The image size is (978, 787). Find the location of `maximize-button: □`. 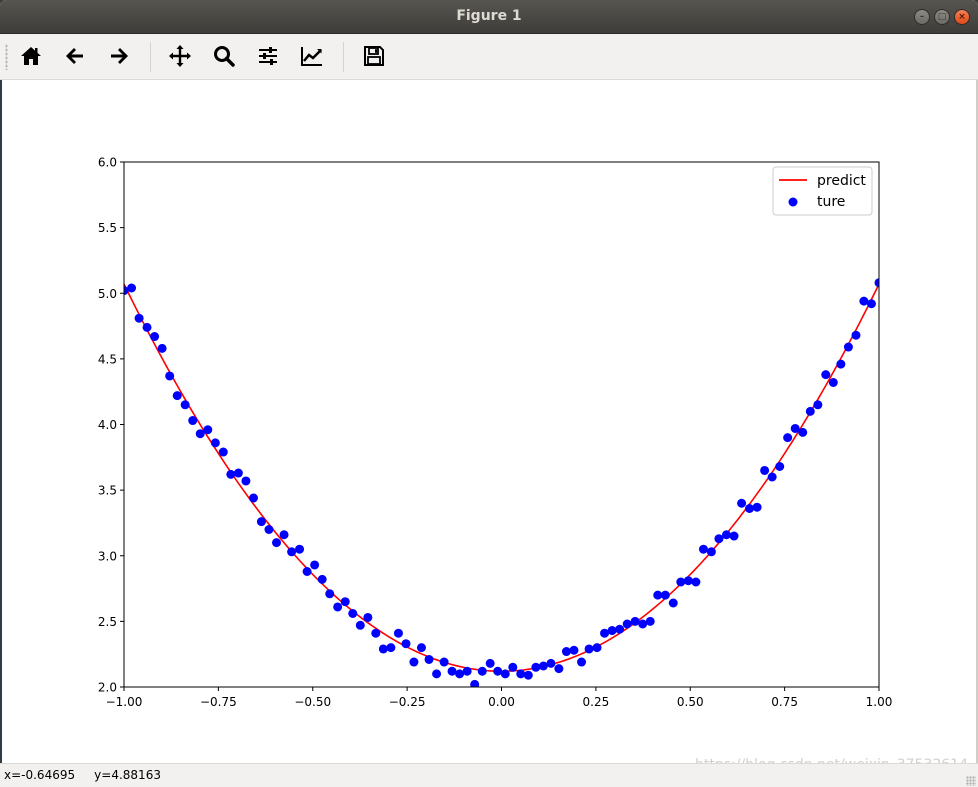

maximize-button: □ is located at coordinates (942, 17).